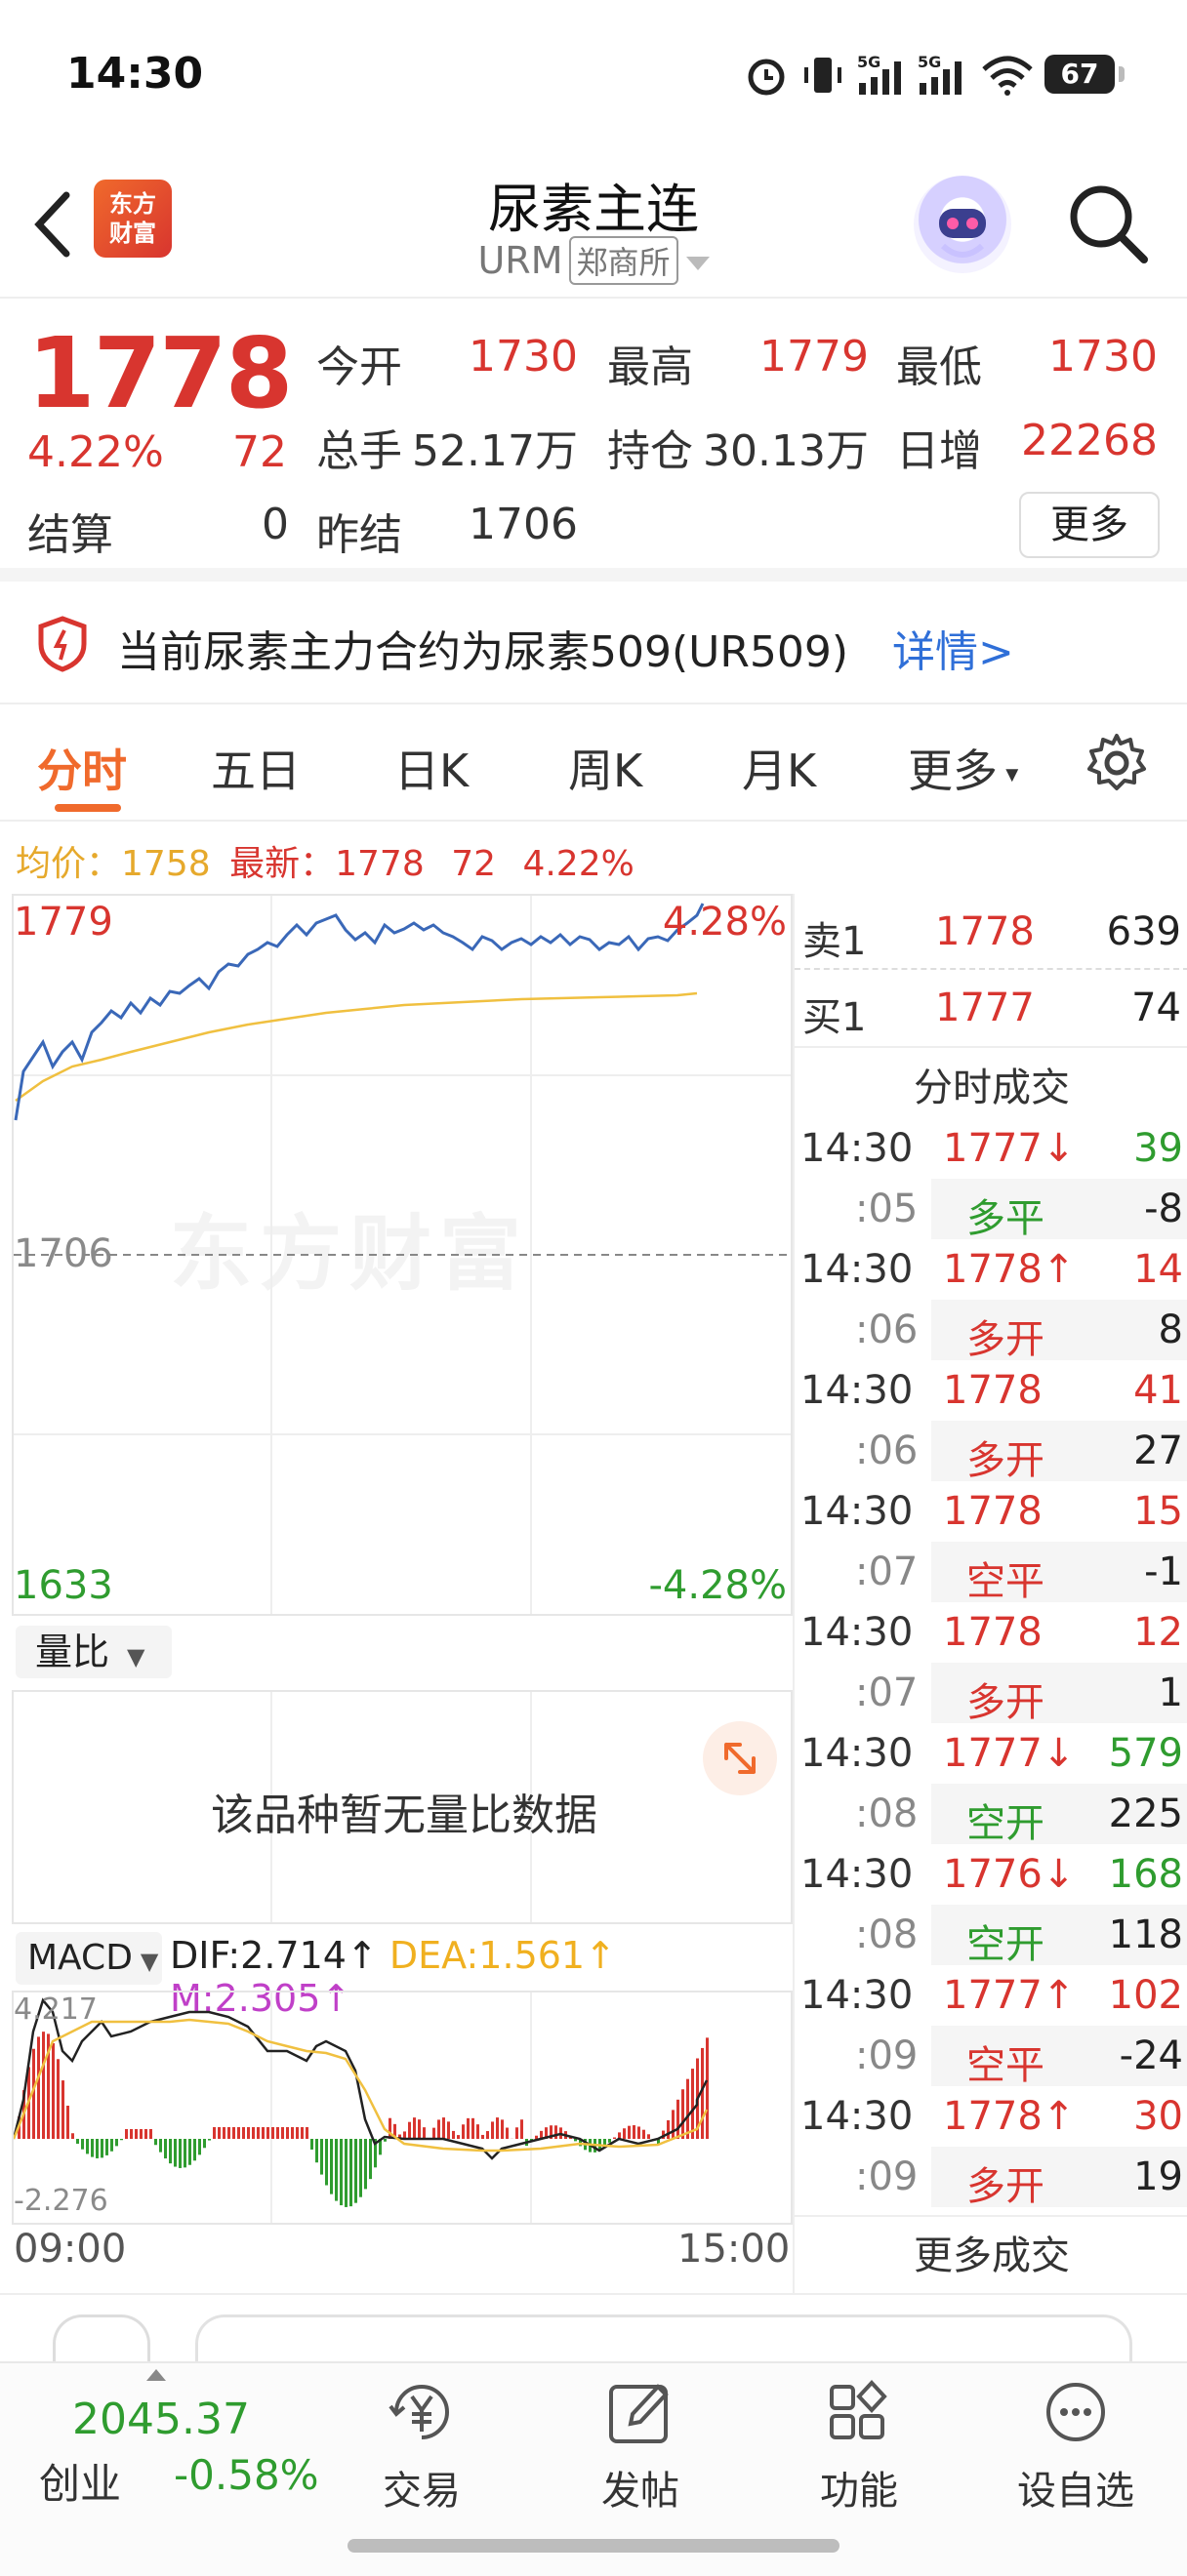  Describe the element at coordinates (88, 808) in the screenshot. I see `active-tab-indicator` at that location.